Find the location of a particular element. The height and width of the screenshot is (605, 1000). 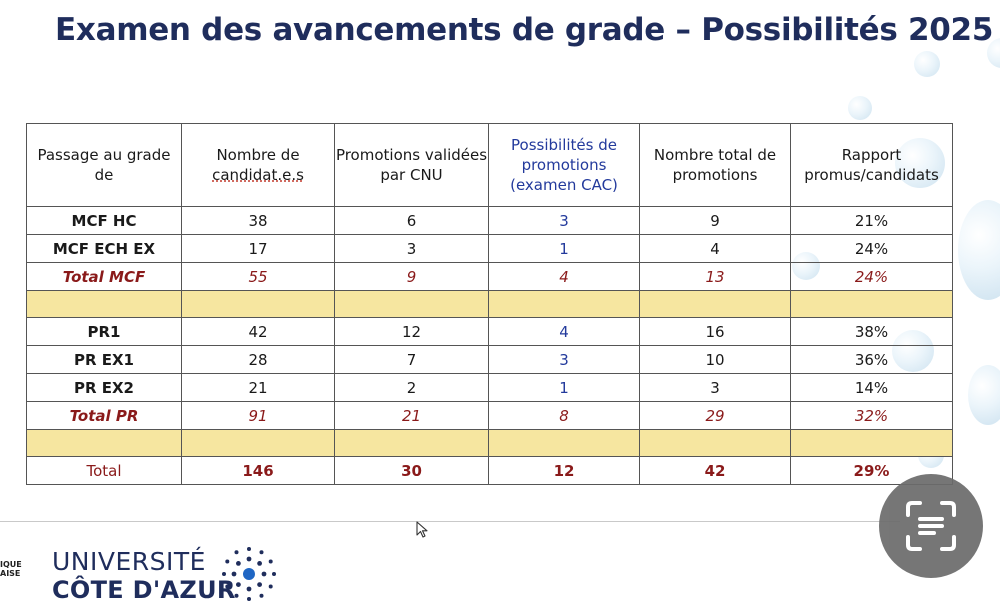

university-name-line1: UNIVERSITÉ is located at coordinates (129, 561).